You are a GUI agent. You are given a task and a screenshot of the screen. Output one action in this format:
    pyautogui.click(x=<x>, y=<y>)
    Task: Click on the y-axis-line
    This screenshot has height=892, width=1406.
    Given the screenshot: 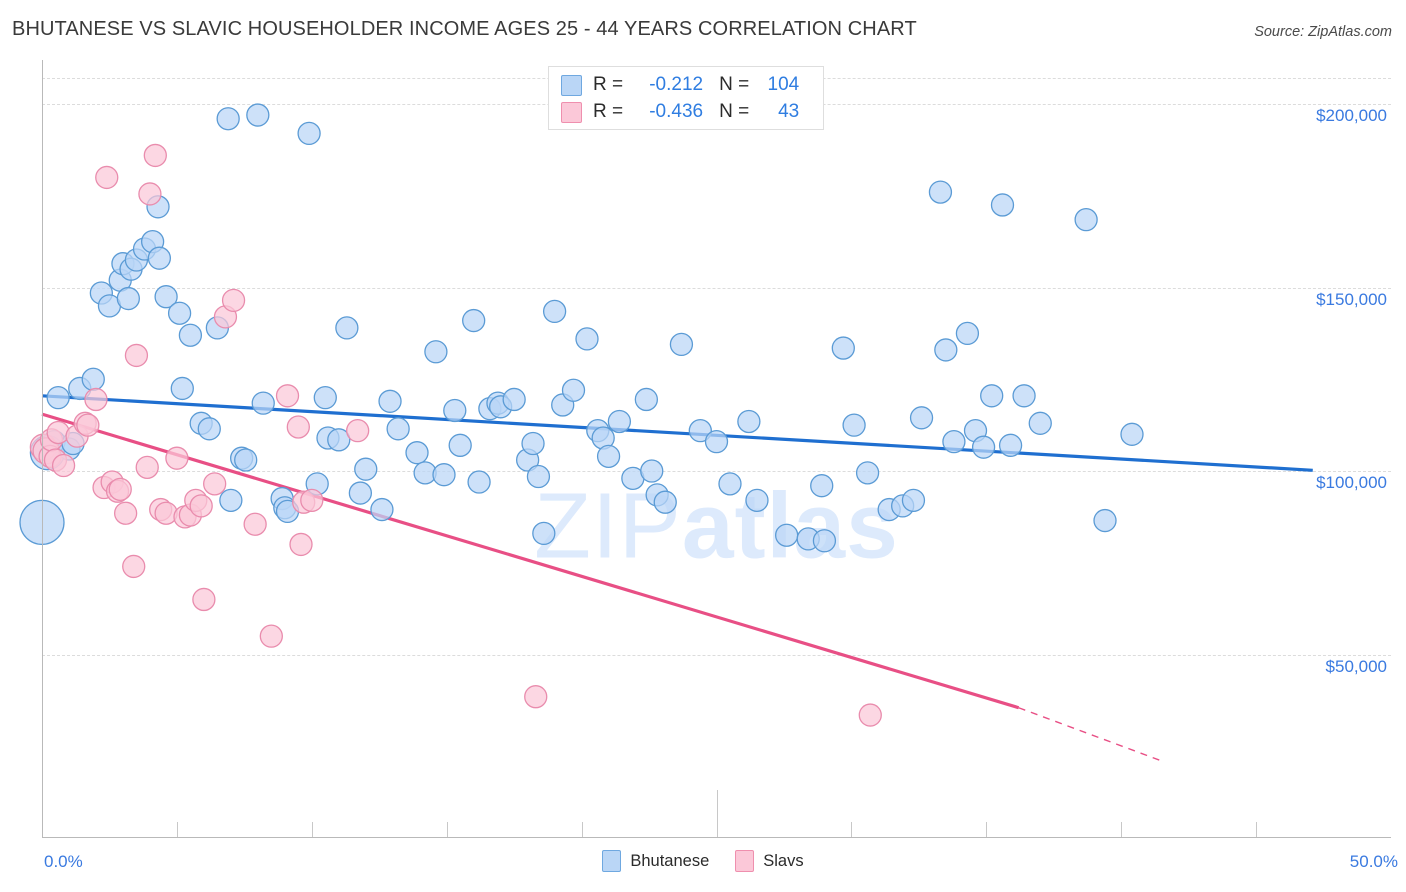 What is the action you would take?
    pyautogui.click(x=42, y=449)
    